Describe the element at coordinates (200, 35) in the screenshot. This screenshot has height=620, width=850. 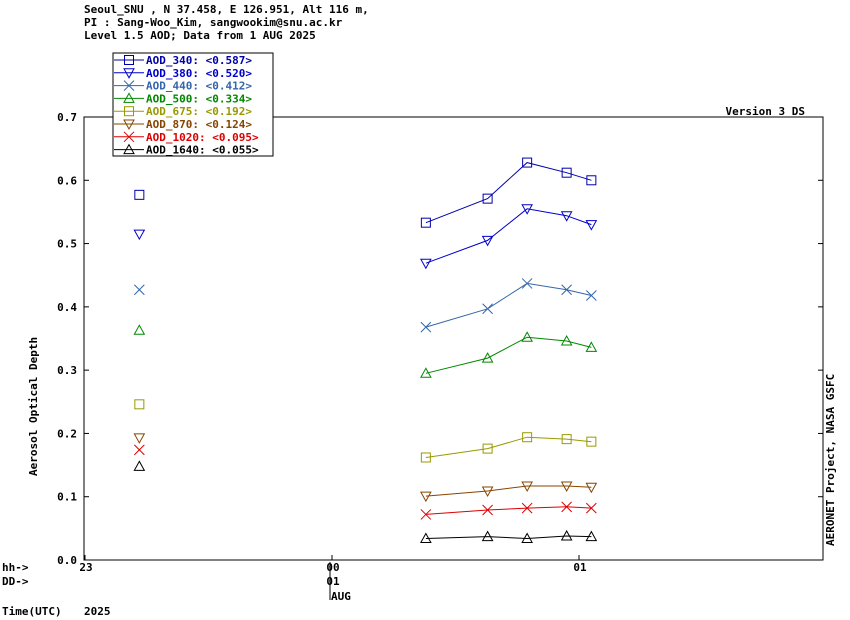
I see `header-line-3: Level 1.5 AOD; Data from 1 AUG 2025` at that location.